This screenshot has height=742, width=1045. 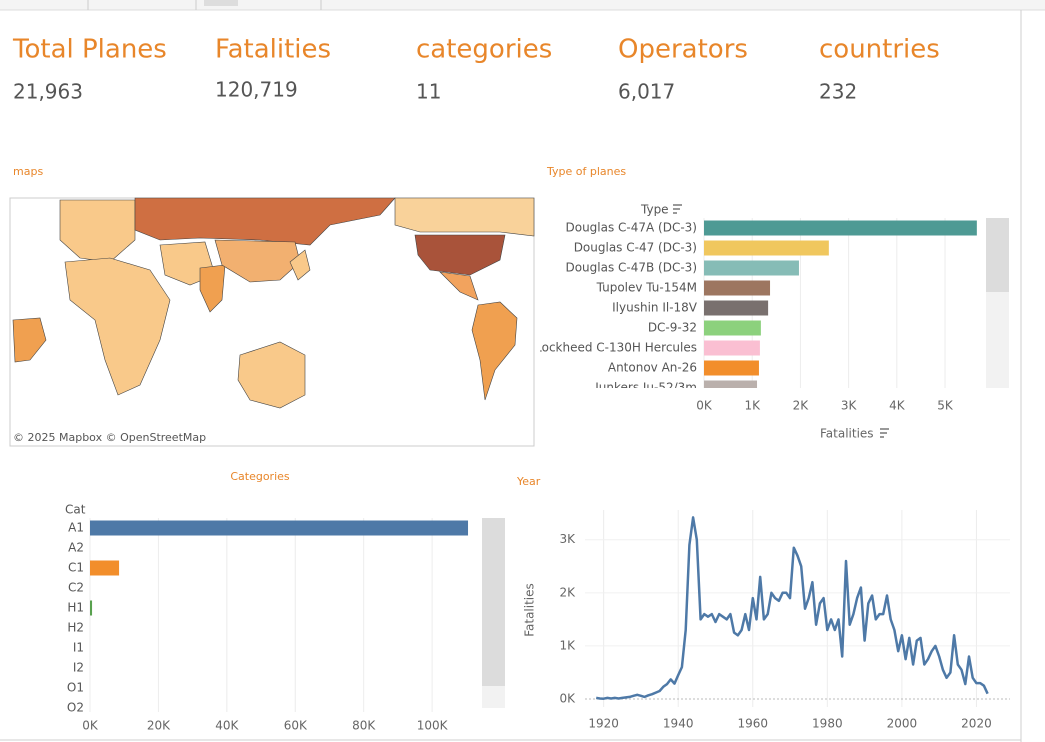 I want to click on x-tick-label: 1920, so click(x=603, y=724).